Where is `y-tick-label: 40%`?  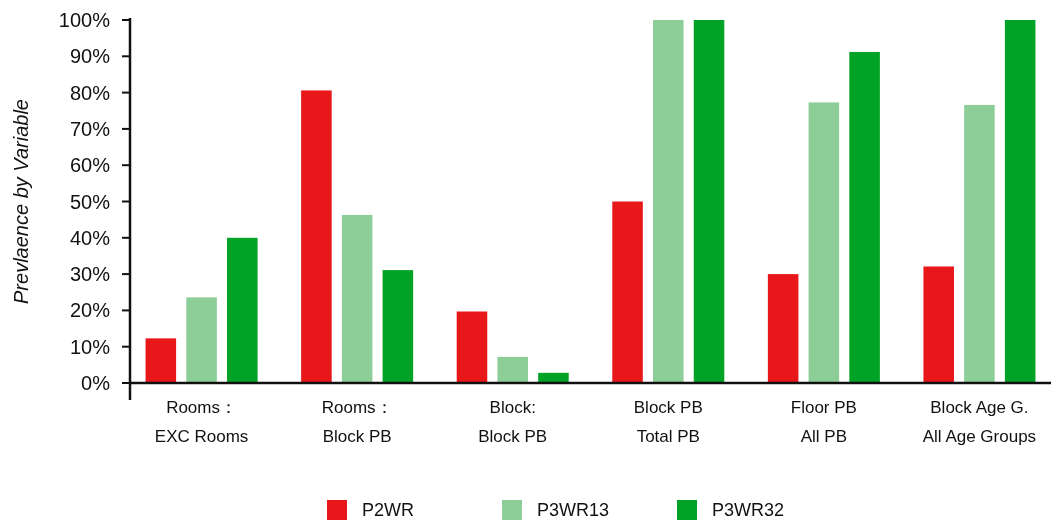 y-tick-label: 40% is located at coordinates (90, 237).